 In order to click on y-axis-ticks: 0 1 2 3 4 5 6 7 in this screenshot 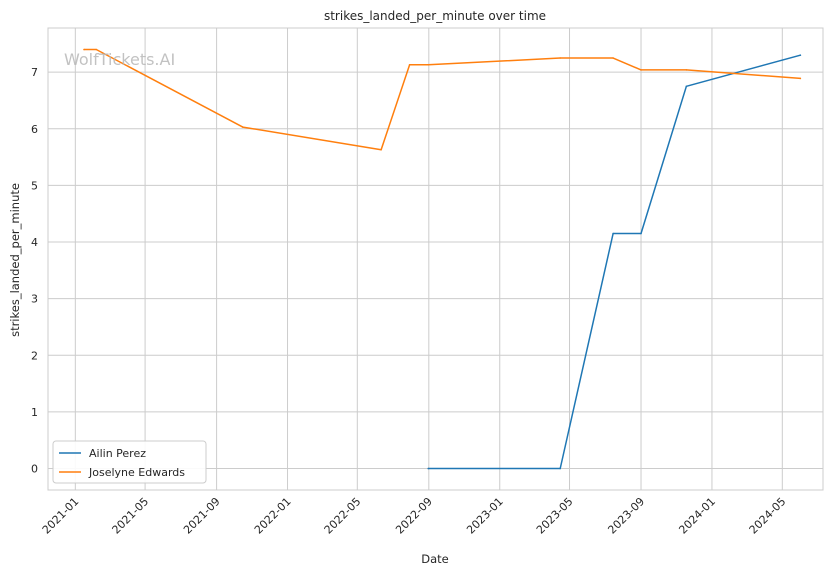, I will do `click(34, 270)`.